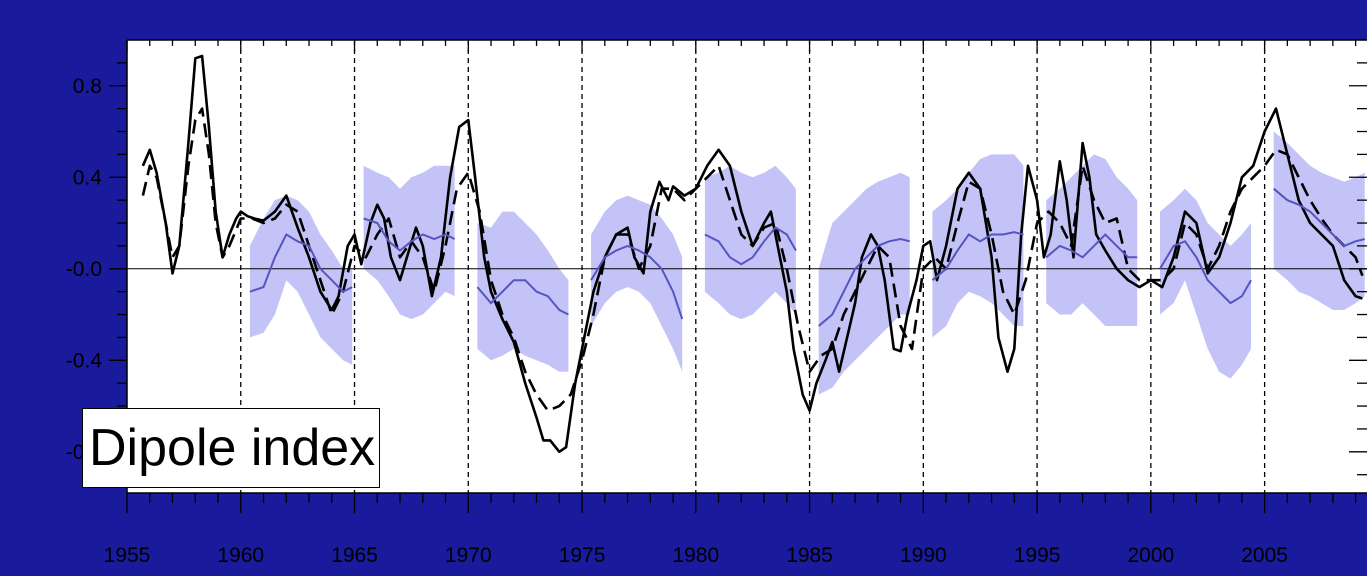  I want to click on y-tick-label-3: -0.4, so click(84, 360).